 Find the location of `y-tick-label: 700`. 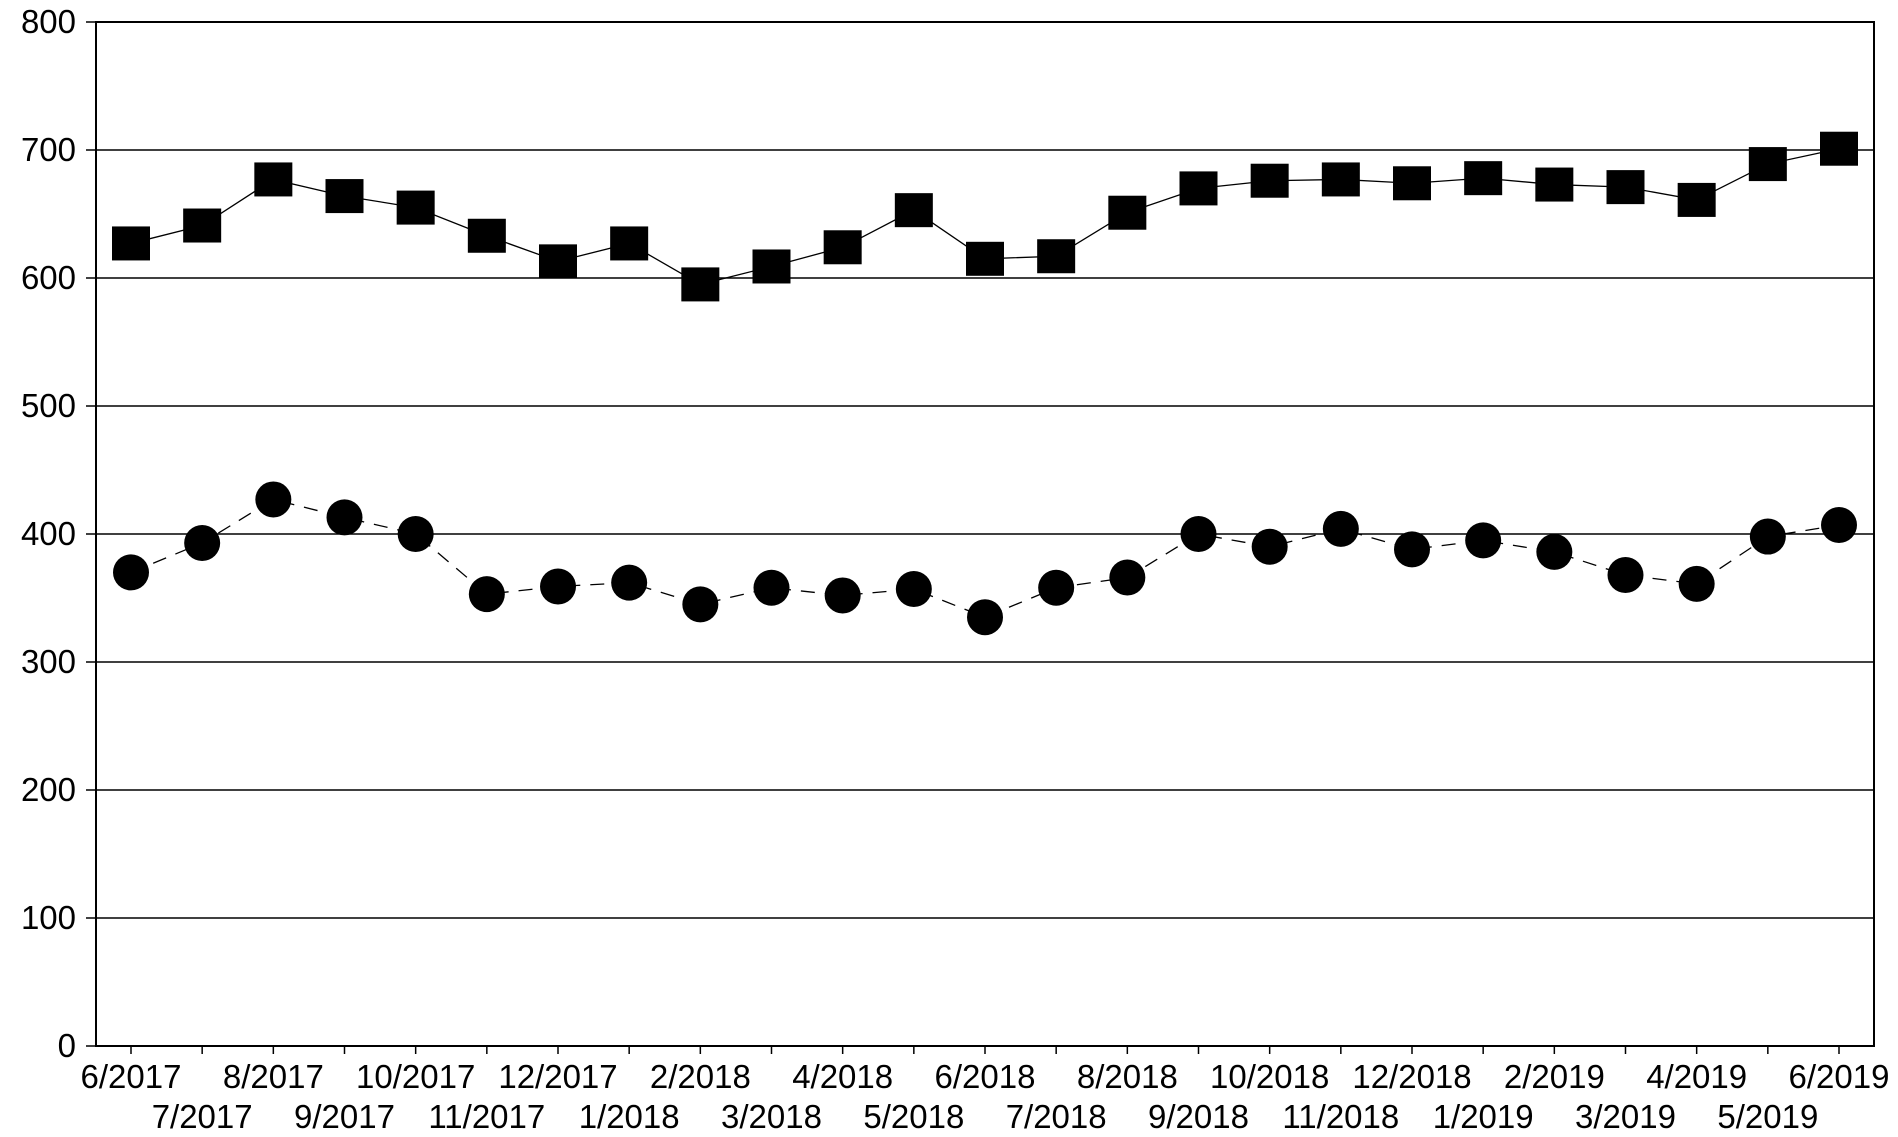

y-tick-label: 700 is located at coordinates (48, 149).